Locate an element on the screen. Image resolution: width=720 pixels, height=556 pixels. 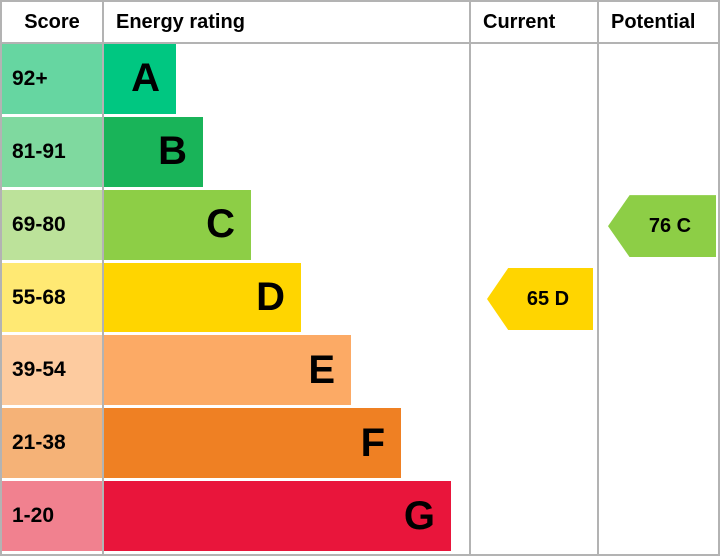
rating-bar-g: G is located at coordinates (277, 516).